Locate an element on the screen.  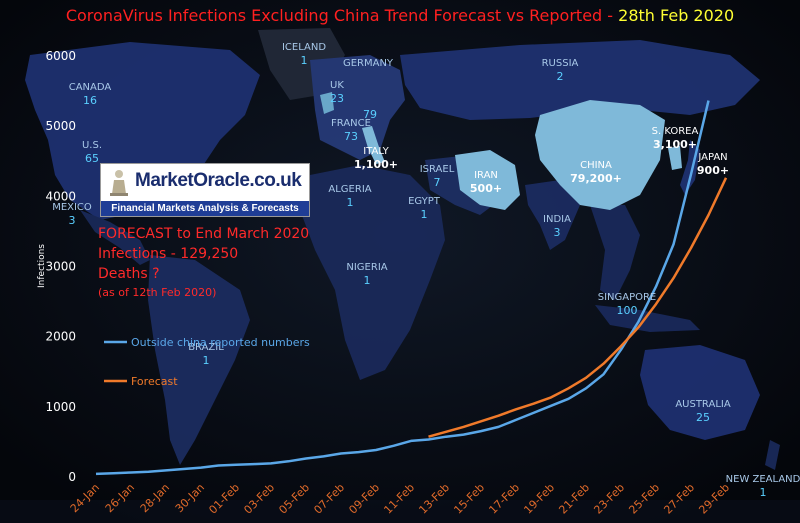
y-tick-label: 3000 is located at coordinates (60, 267).